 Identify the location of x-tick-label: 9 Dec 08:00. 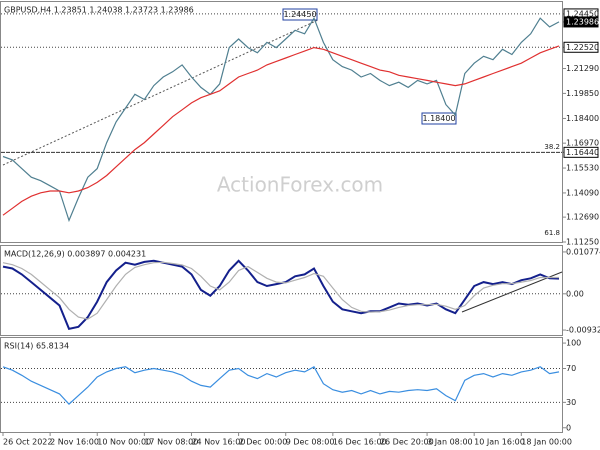
(310, 442).